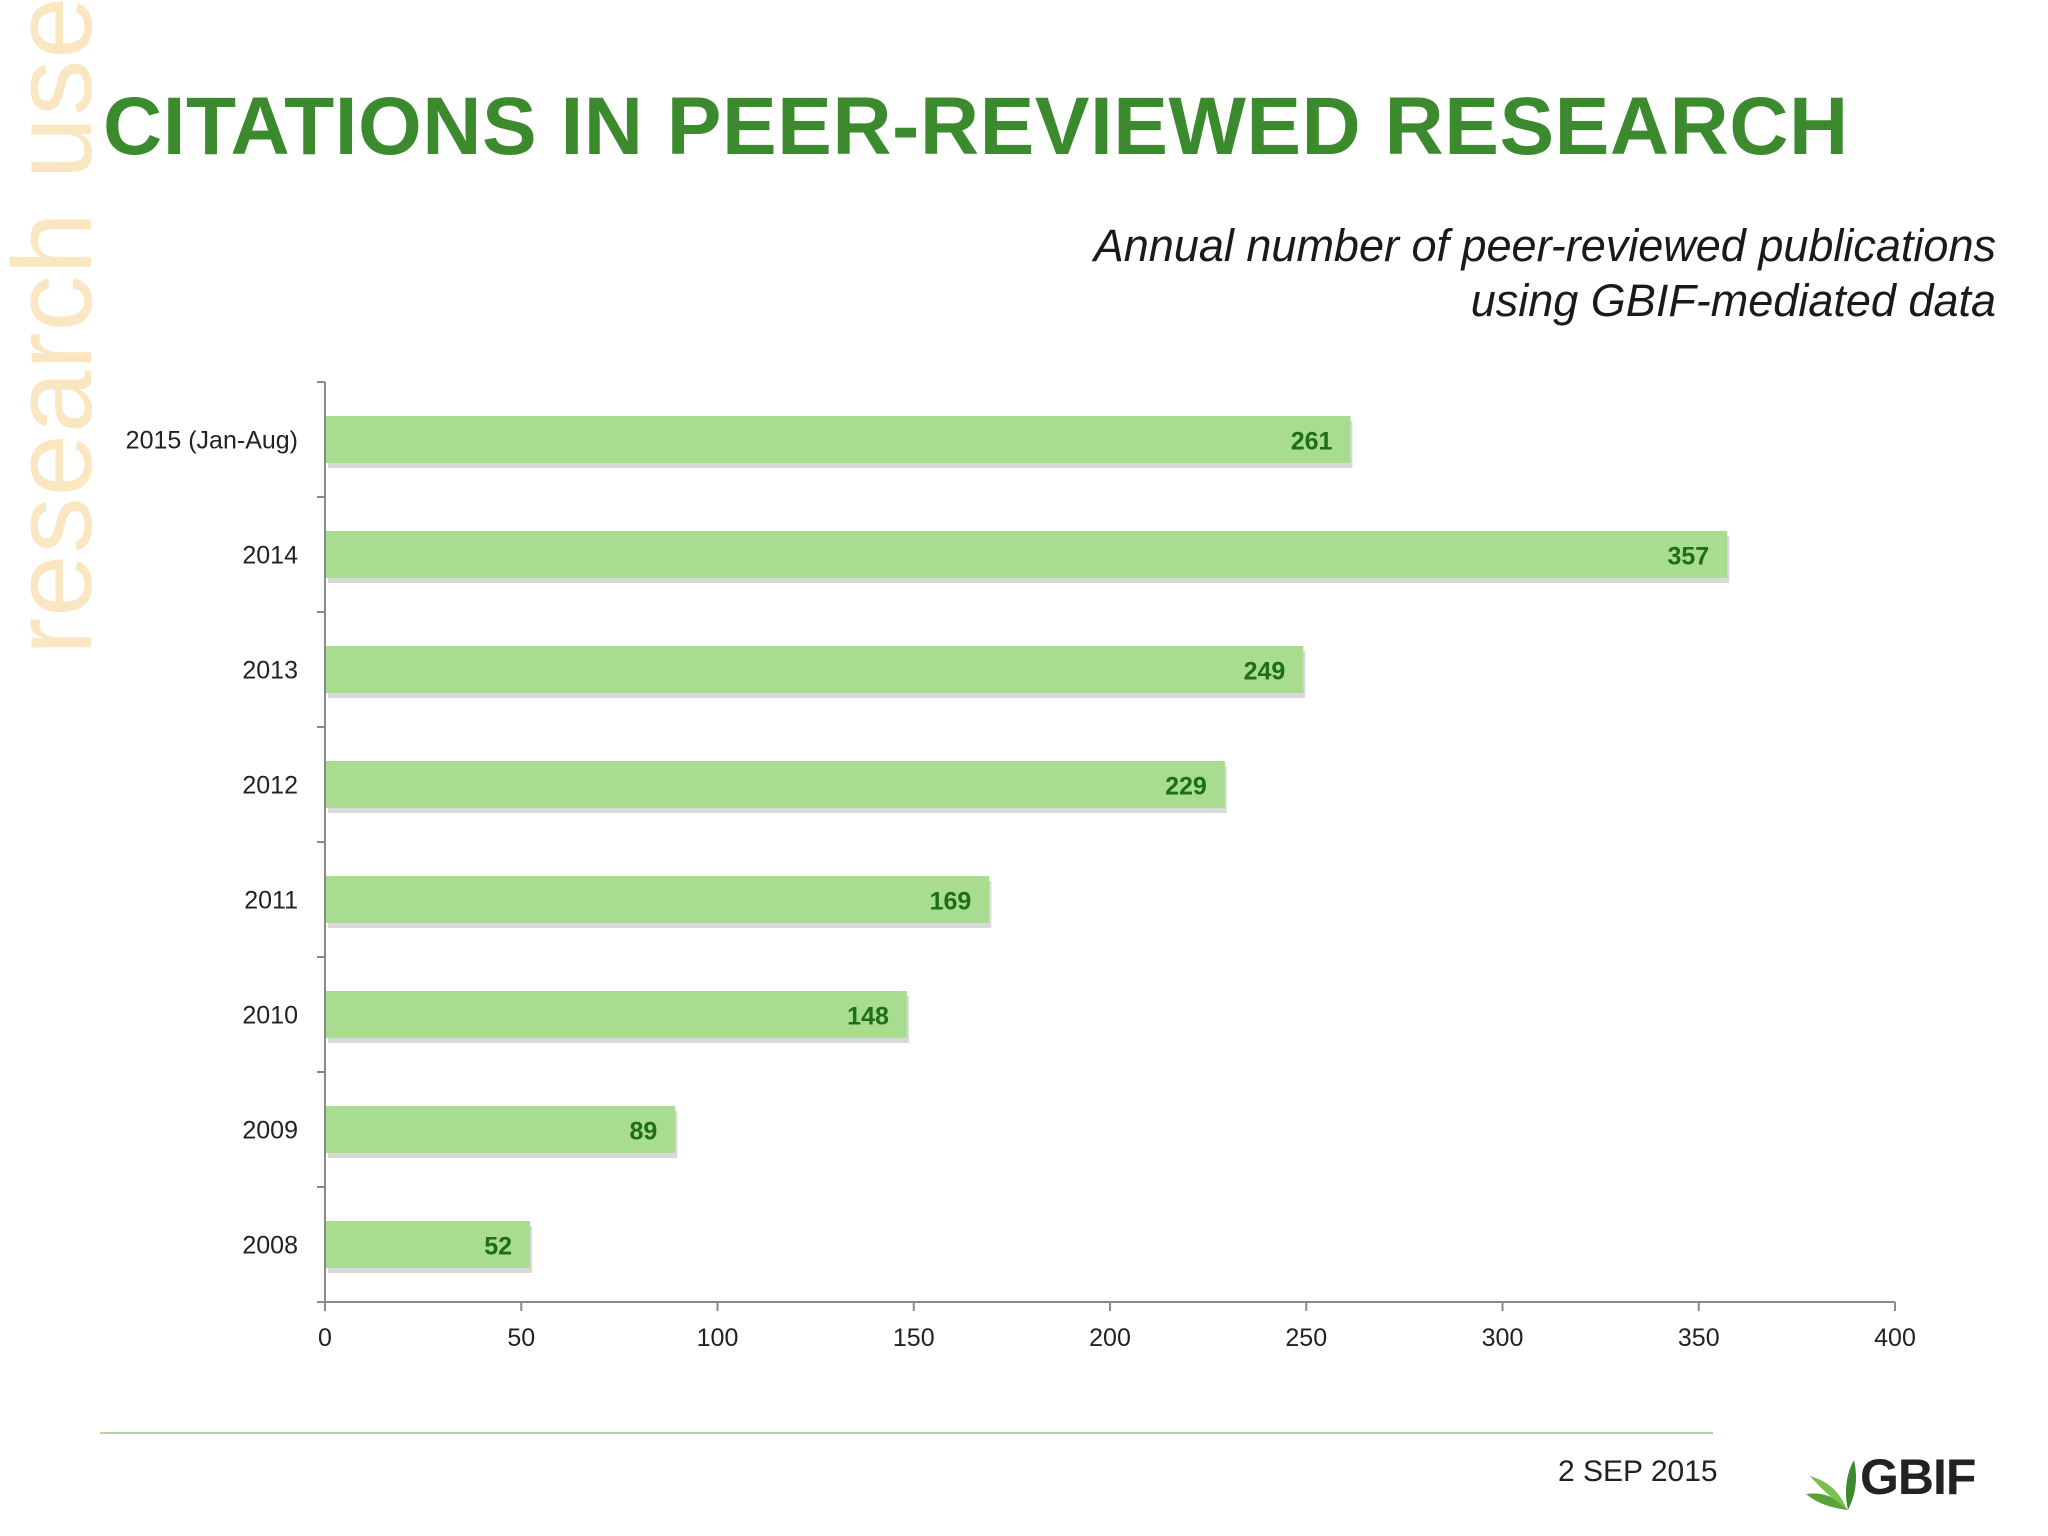  What do you see at coordinates (1689, 557) in the screenshot?
I see `value-label: 357` at bounding box center [1689, 557].